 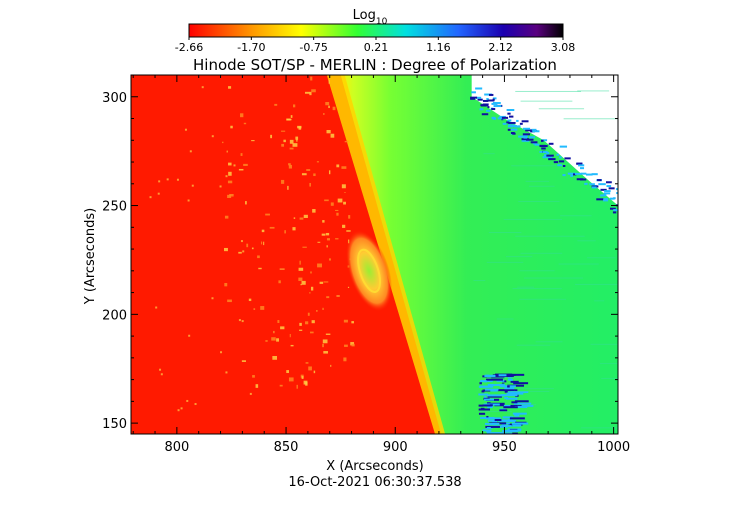 I want to click on timestamp: 16-Oct-2021 06:30:37.538, so click(x=374, y=482).